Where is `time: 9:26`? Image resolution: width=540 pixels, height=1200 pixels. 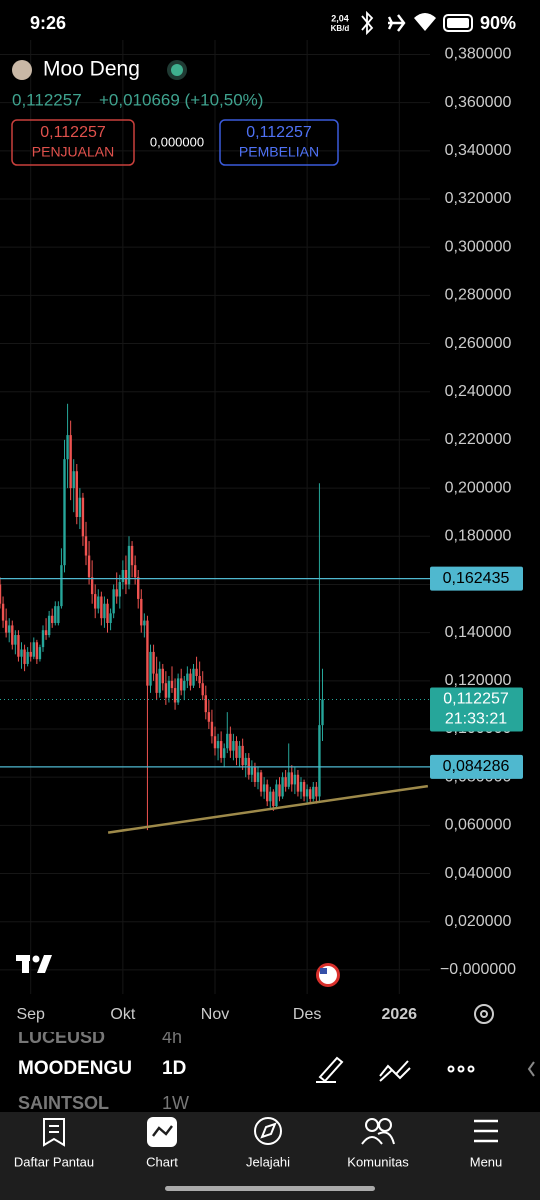
time: 9:26 is located at coordinates (48, 23).